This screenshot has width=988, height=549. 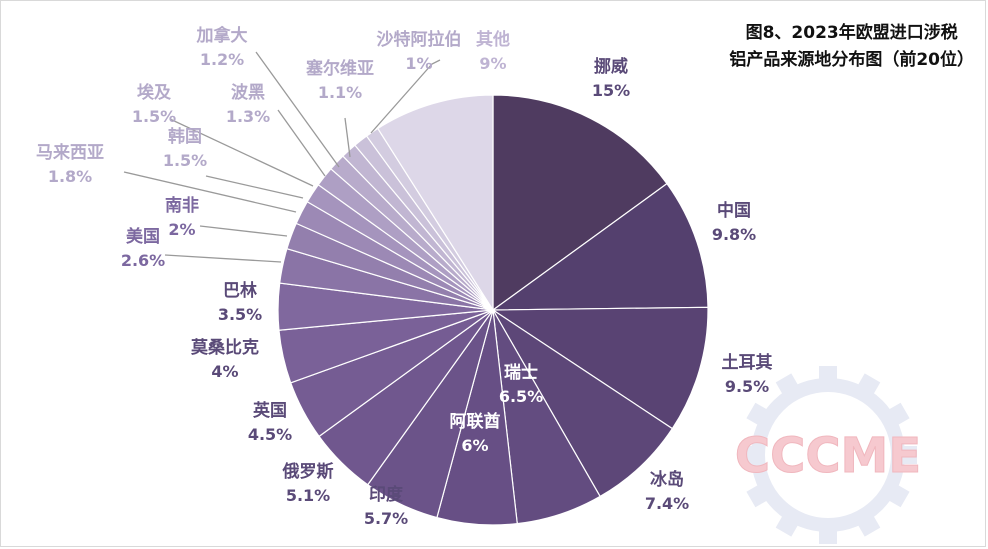 What do you see at coordinates (143, 260) in the screenshot?
I see `slice-value-label: 2.6%` at bounding box center [143, 260].